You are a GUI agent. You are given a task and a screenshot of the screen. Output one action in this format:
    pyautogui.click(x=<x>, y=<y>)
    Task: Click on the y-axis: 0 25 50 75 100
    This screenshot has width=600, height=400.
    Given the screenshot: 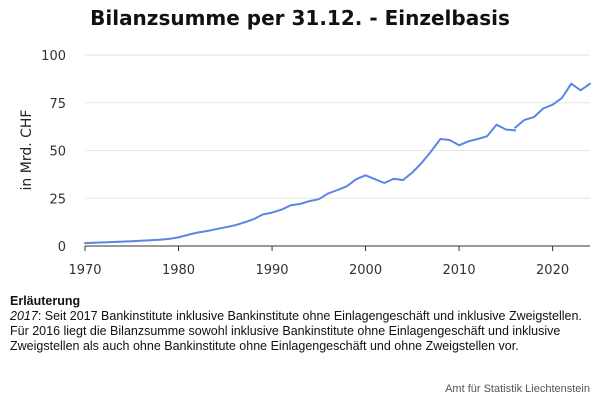 What is the action you would take?
    pyautogui.click(x=53, y=152)
    